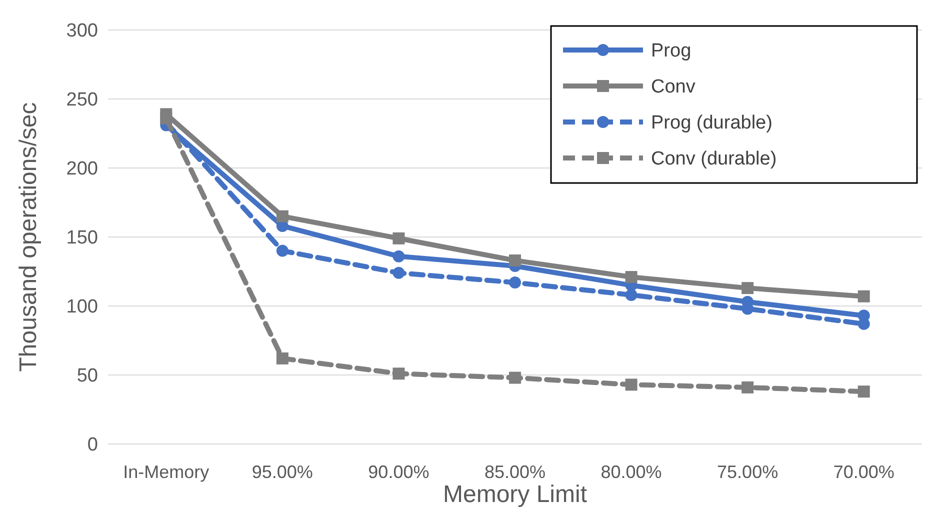 The width and height of the screenshot is (940, 522). Describe the element at coordinates (82, 31) in the screenshot. I see `y-tick-label: 300` at that location.